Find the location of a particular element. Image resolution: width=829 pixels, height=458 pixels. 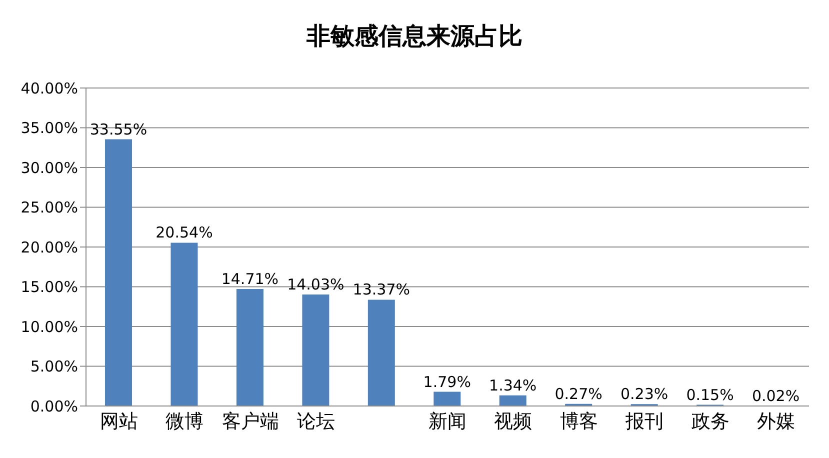

data-label: 0.23% is located at coordinates (644, 394).